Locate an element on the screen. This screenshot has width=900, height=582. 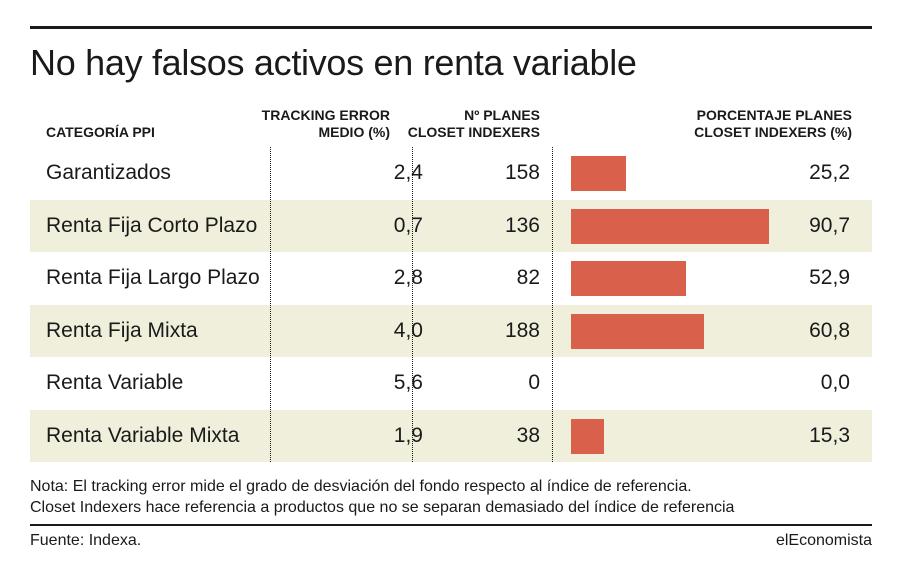
header-num-plans-line1: Nº PLANES is located at coordinates (502, 115).